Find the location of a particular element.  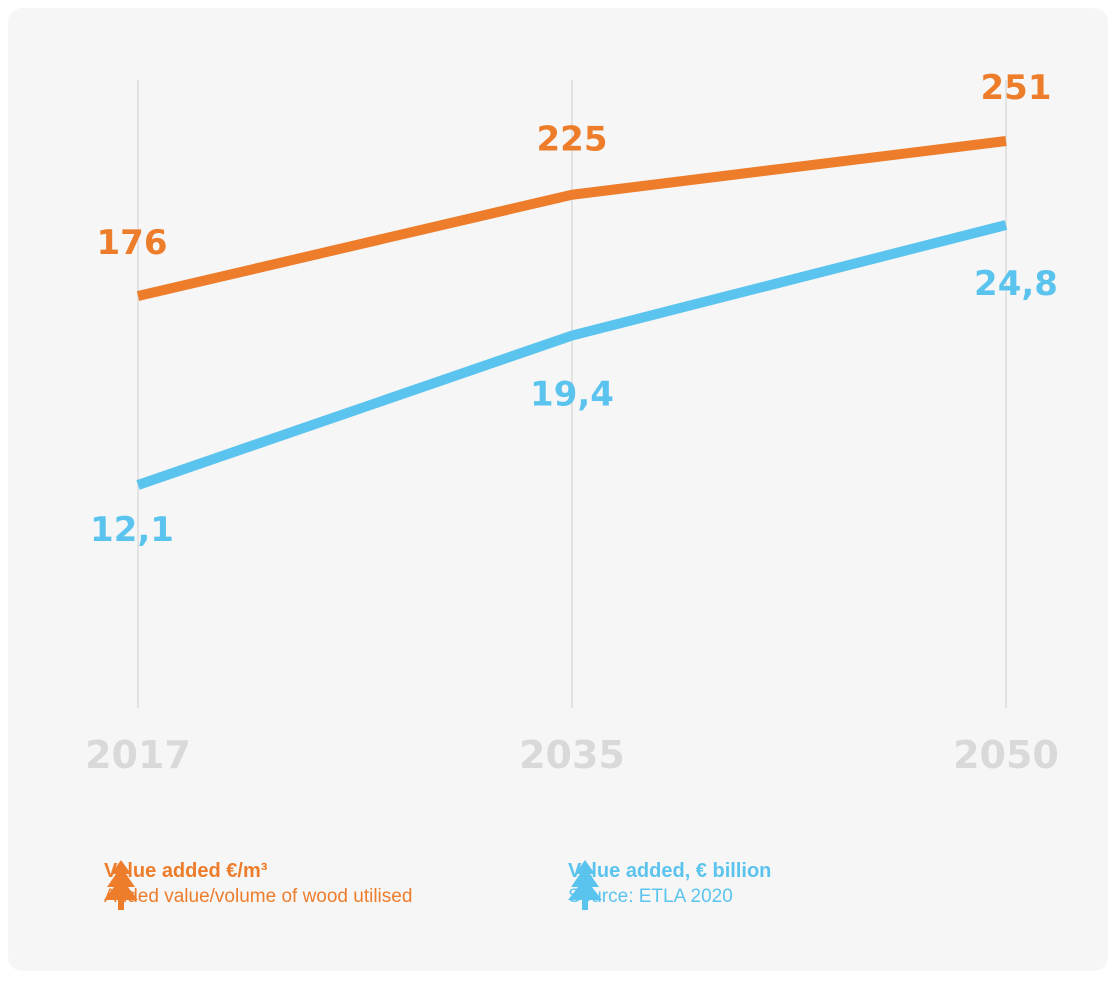

legend-subtitle: Source: ETLA 2020 is located at coordinates (650, 896).